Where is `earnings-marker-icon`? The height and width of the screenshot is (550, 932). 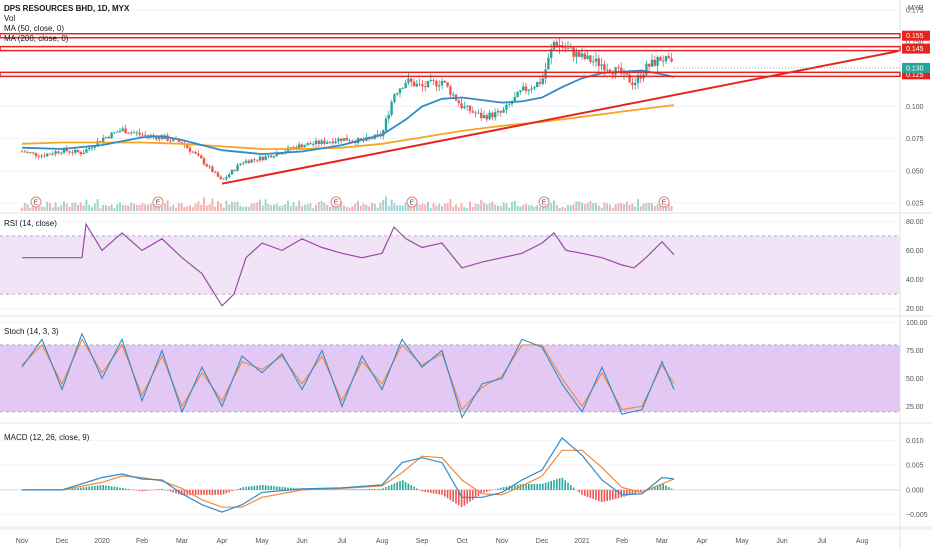
earnings-marker-icon is located at coordinates (158, 202).